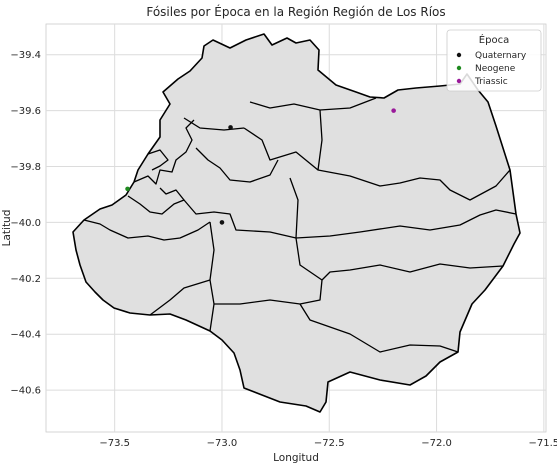 Image resolution: width=557 pixels, height=471 pixels. Describe the element at coordinates (25, 55) in the screenshot. I see `y-tick-label: −39.4` at that location.